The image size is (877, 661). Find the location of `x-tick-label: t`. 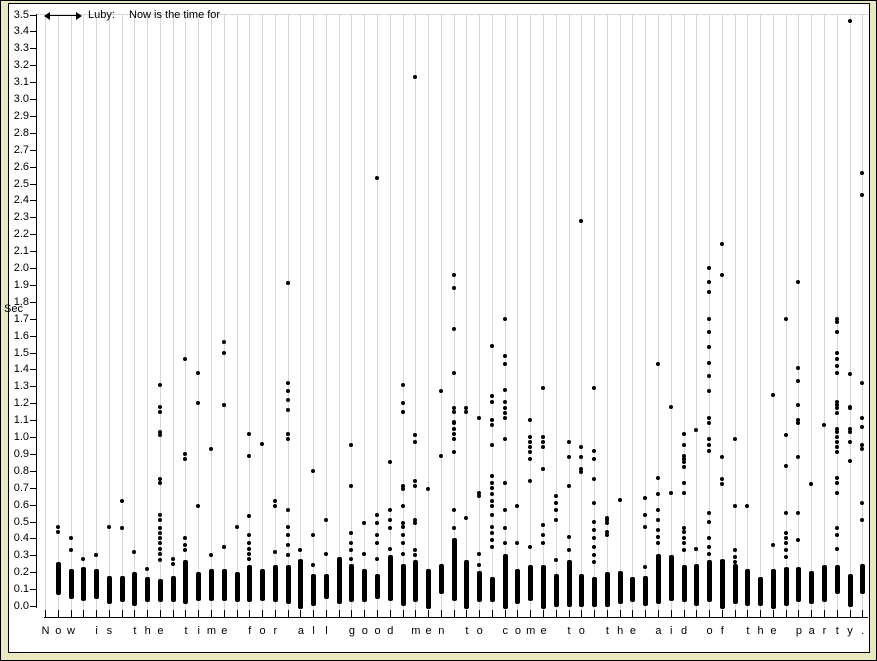

x-tick-label: t is located at coordinates (186, 631).